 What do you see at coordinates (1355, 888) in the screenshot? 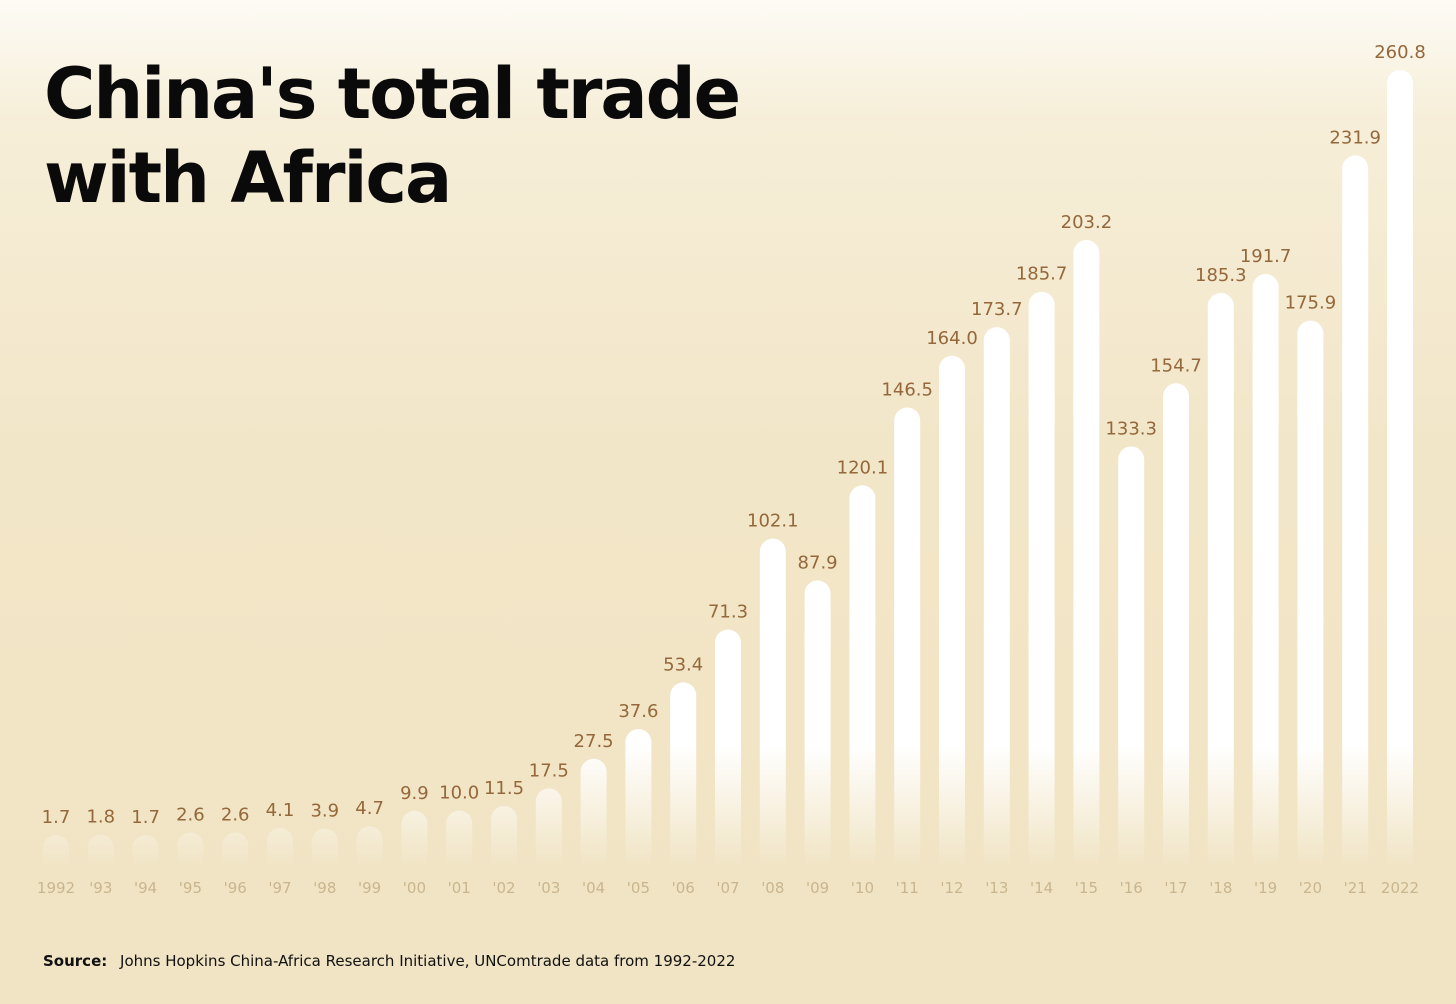
I see `x-tick-label: '21` at bounding box center [1355, 888].